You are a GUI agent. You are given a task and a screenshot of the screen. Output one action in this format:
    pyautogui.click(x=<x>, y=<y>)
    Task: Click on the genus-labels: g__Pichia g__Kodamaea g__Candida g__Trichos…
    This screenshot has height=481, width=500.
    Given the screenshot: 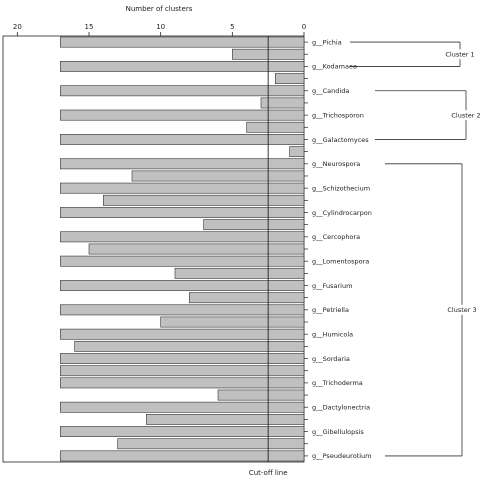 What is the action you would take?
    pyautogui.click(x=338, y=249)
    